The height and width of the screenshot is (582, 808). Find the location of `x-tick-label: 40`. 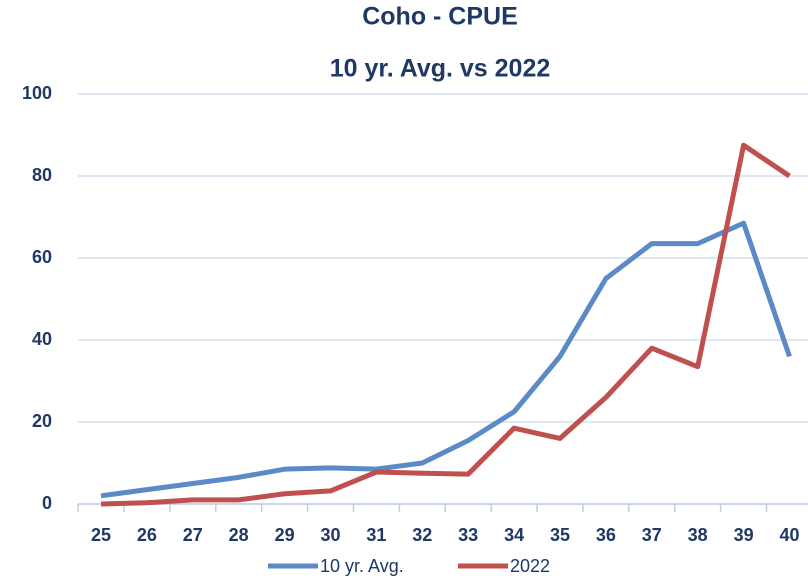

x-tick-label: 40 is located at coordinates (789, 535).